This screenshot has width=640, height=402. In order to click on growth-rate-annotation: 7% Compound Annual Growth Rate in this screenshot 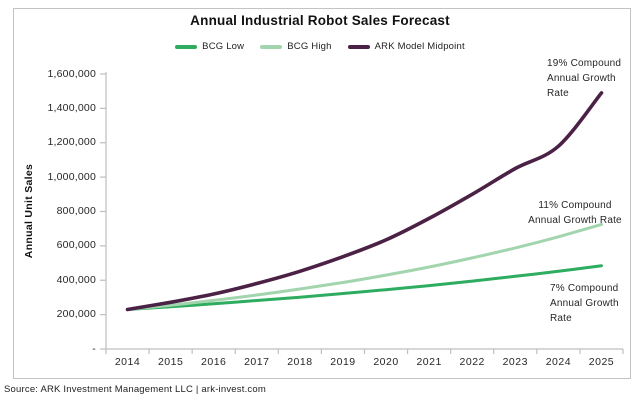, I will do `click(584, 303)`.